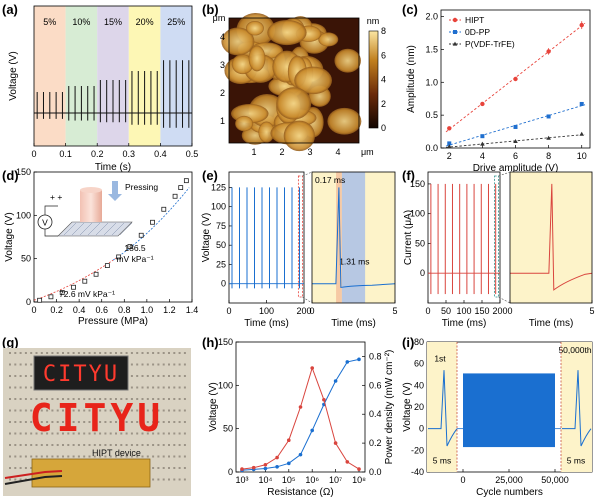 This screenshot has height=502, width=600. I want to click on black-wire, so click(33, 480).